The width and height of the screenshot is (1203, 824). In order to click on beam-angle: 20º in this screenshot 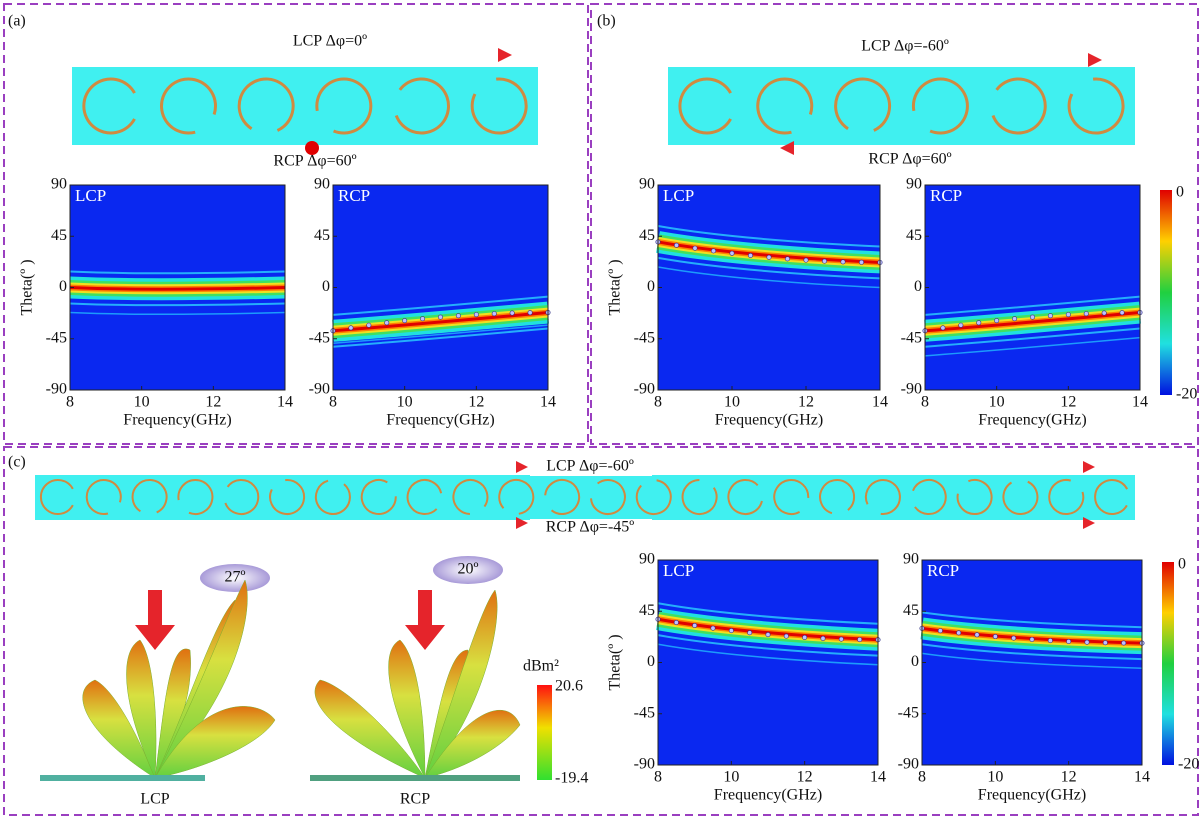, I will do `click(468, 569)`.